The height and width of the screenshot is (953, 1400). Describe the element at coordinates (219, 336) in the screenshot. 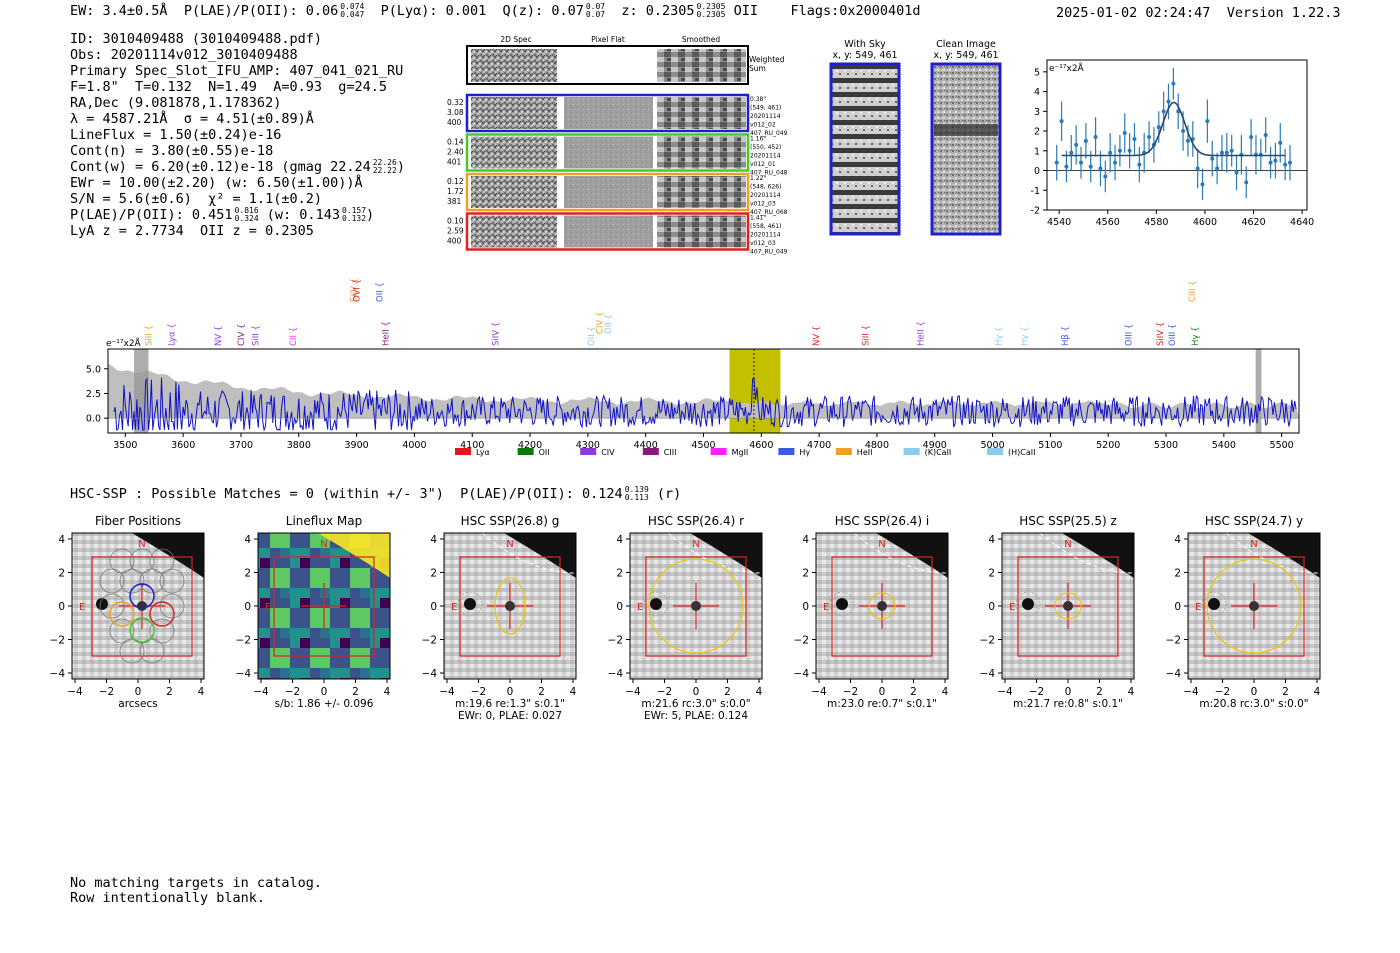

I see `spec-line-label: NV {` at that location.